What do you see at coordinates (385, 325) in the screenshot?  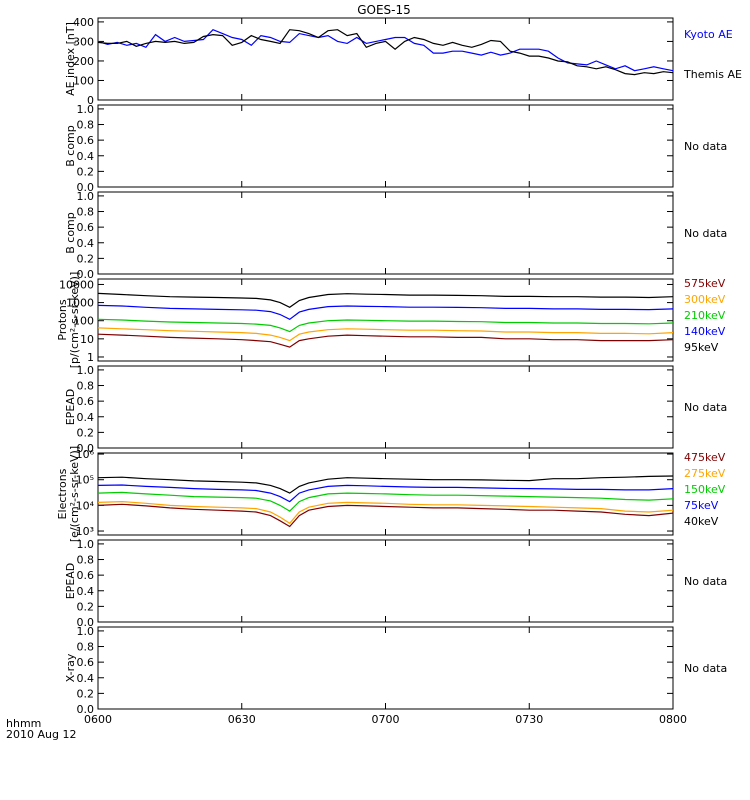 I see `series-line-210kev` at bounding box center [385, 325].